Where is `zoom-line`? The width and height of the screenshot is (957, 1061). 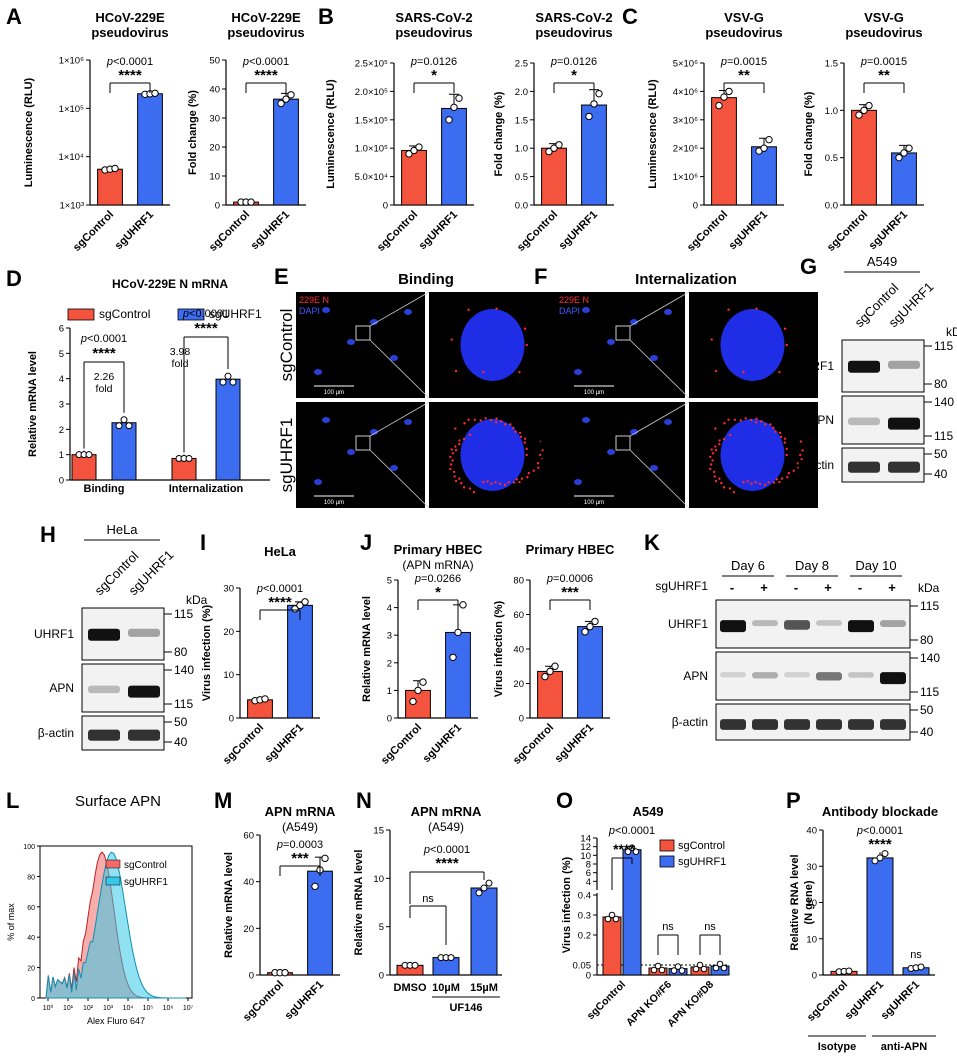 zoom-line is located at coordinates (659, 369).